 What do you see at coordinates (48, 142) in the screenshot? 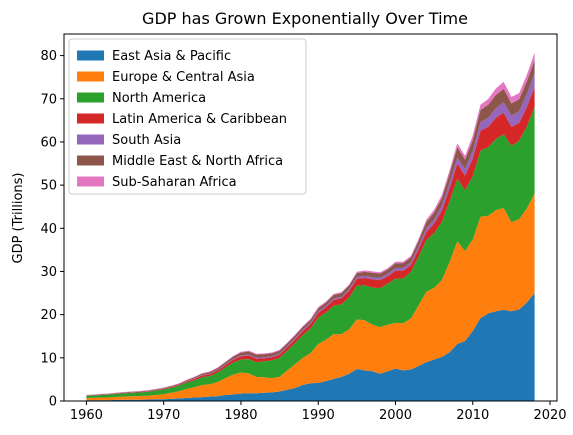
I see `y-tick-label: 60` at bounding box center [48, 142].